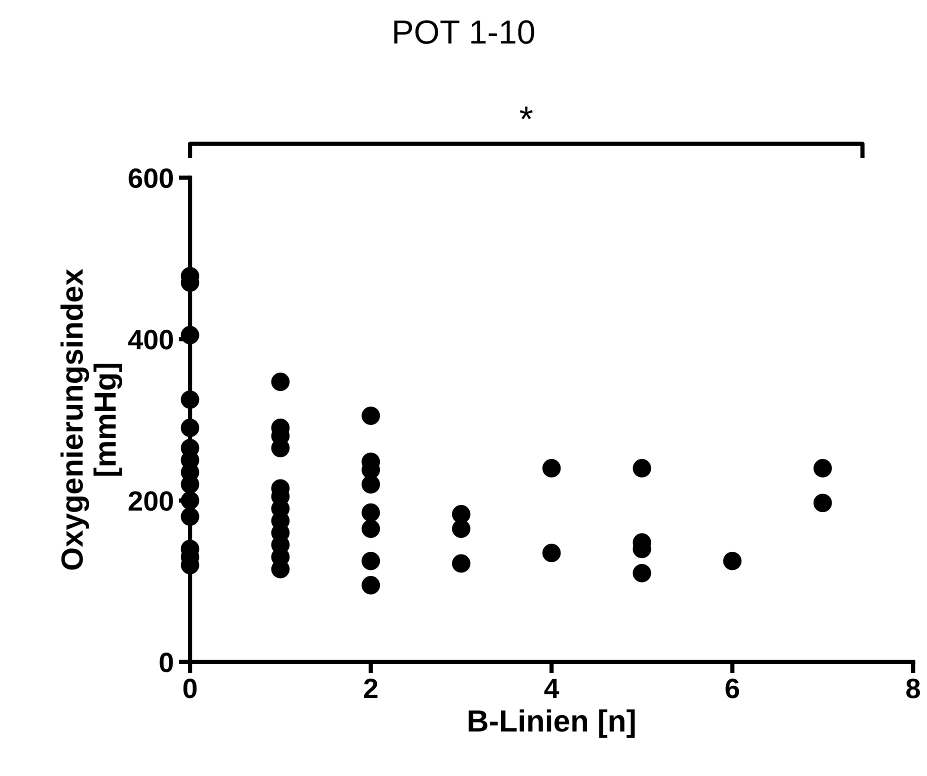 This screenshot has width=927, height=776. What do you see at coordinates (150, 178) in the screenshot?
I see `y-tick-label: 600` at bounding box center [150, 178].